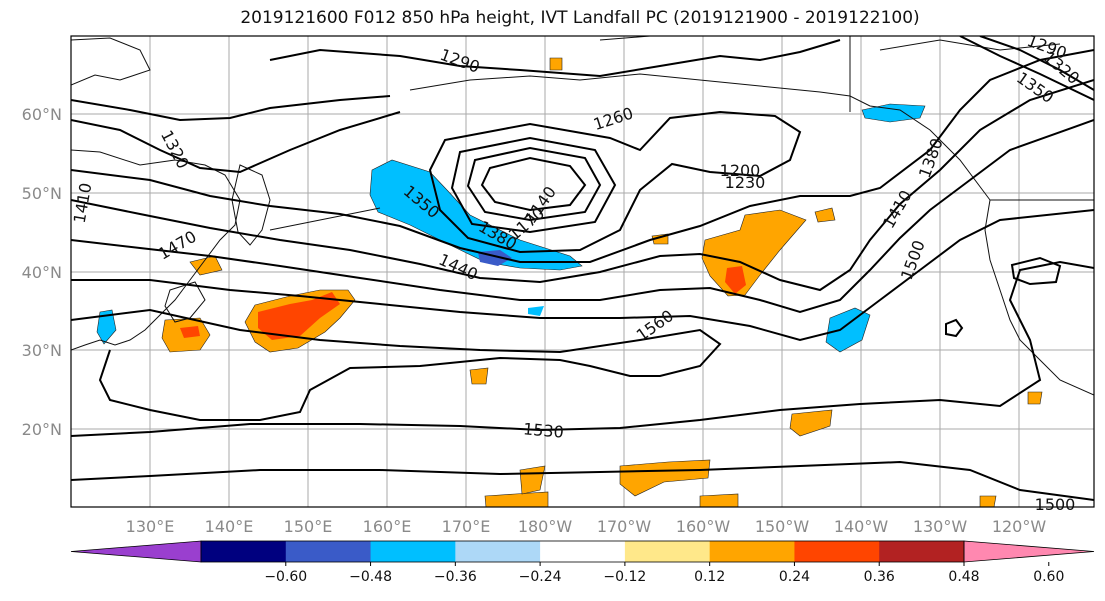 This screenshot has height=601, width=1105. What do you see at coordinates (136, 551) in the screenshot?
I see `colorbar-extend-min` at bounding box center [136, 551].